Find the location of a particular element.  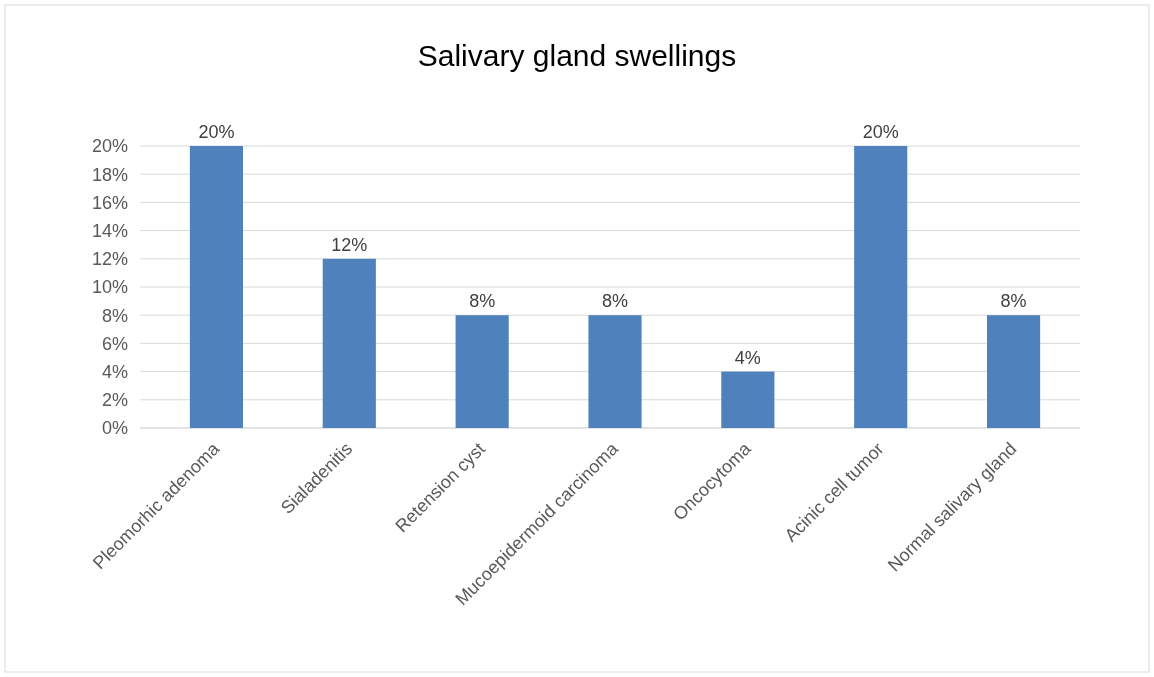

y-tick-label: 18% is located at coordinates (109, 174).